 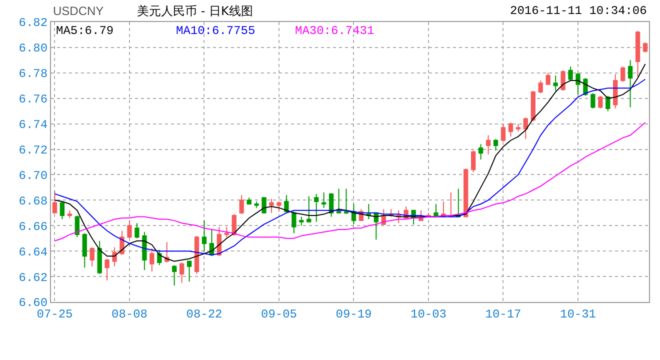 What do you see at coordinates (33, 227) in the screenshot?
I see `y-tick-label: 6.66` at bounding box center [33, 227].